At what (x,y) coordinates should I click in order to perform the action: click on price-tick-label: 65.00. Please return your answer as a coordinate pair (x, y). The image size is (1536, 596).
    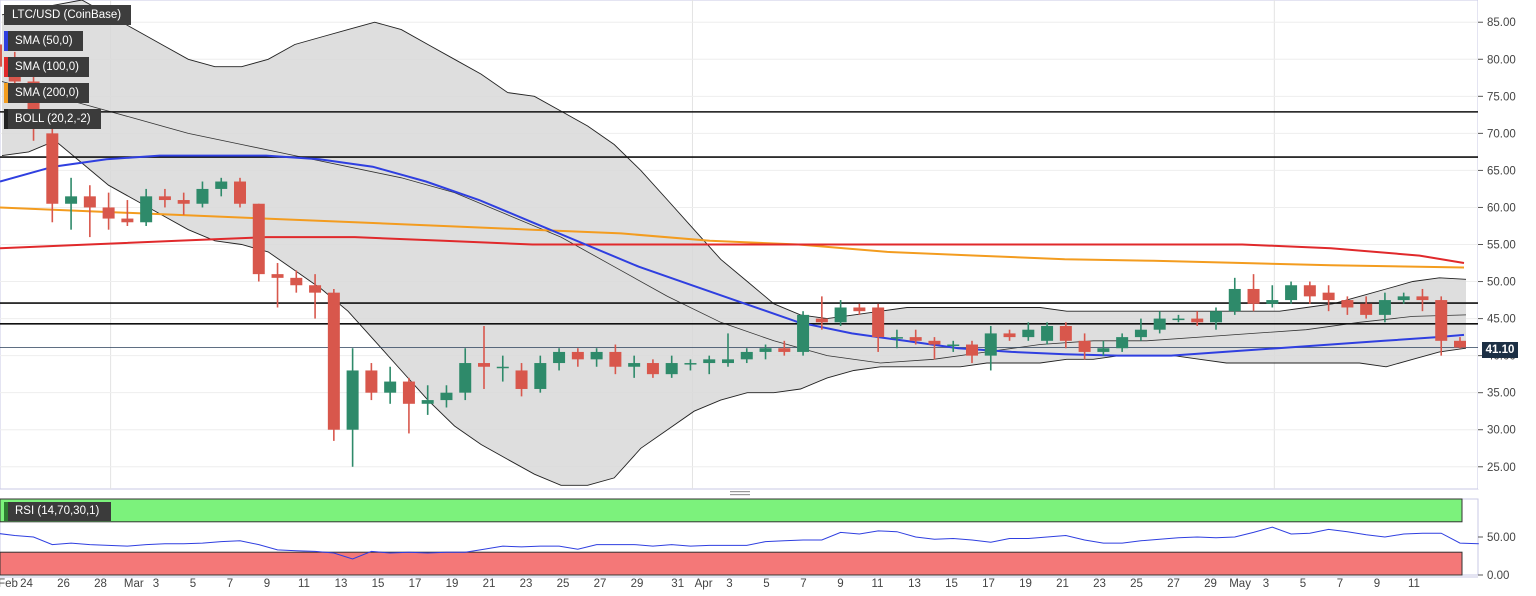
    Looking at the image, I should click on (1501, 171).